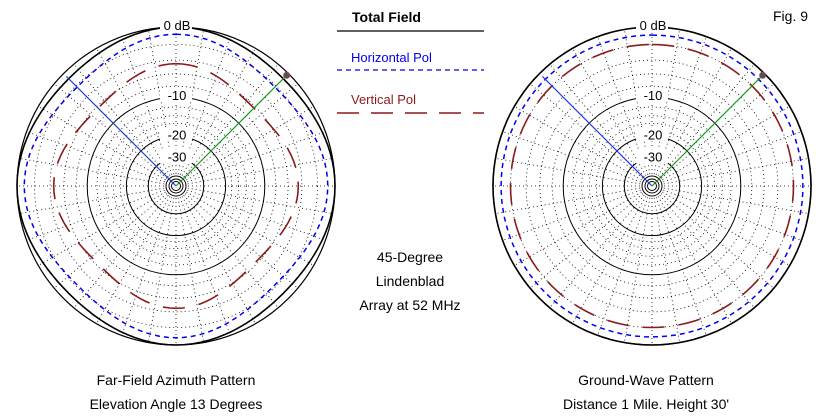 The width and height of the screenshot is (822, 417). I want to click on caption-left-line1: Far-Field Azimuth Pattern, so click(176, 380).